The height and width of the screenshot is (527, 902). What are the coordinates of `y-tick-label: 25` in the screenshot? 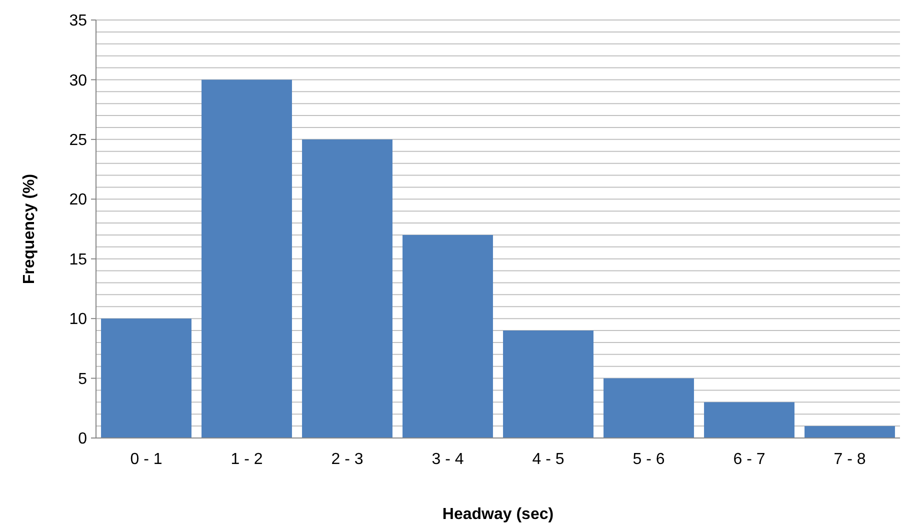 It's located at (78, 141).